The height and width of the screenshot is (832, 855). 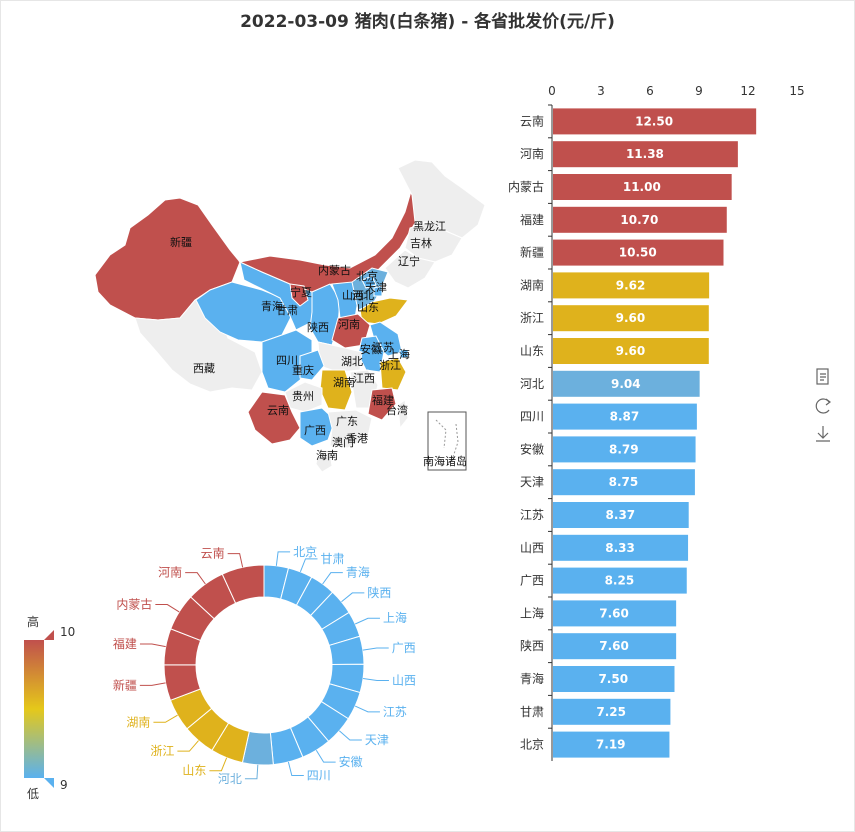 What do you see at coordinates (243, 584) in the screenshot?
I see `donut-slice` at bounding box center [243, 584].